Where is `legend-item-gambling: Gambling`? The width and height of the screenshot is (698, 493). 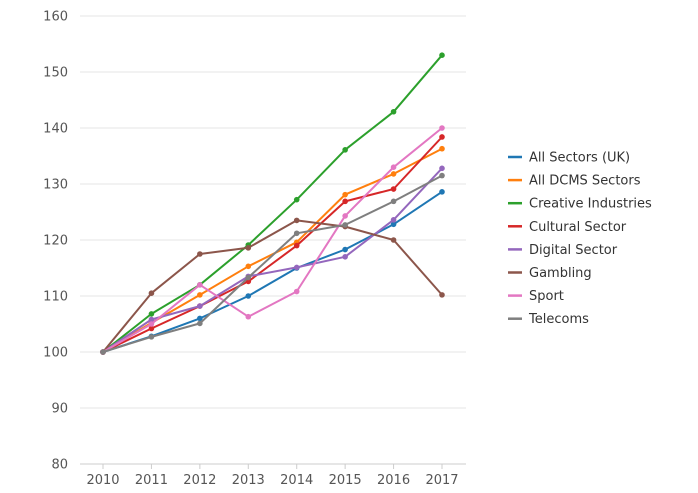 legend-item-gambling: Gambling is located at coordinates (550, 273).